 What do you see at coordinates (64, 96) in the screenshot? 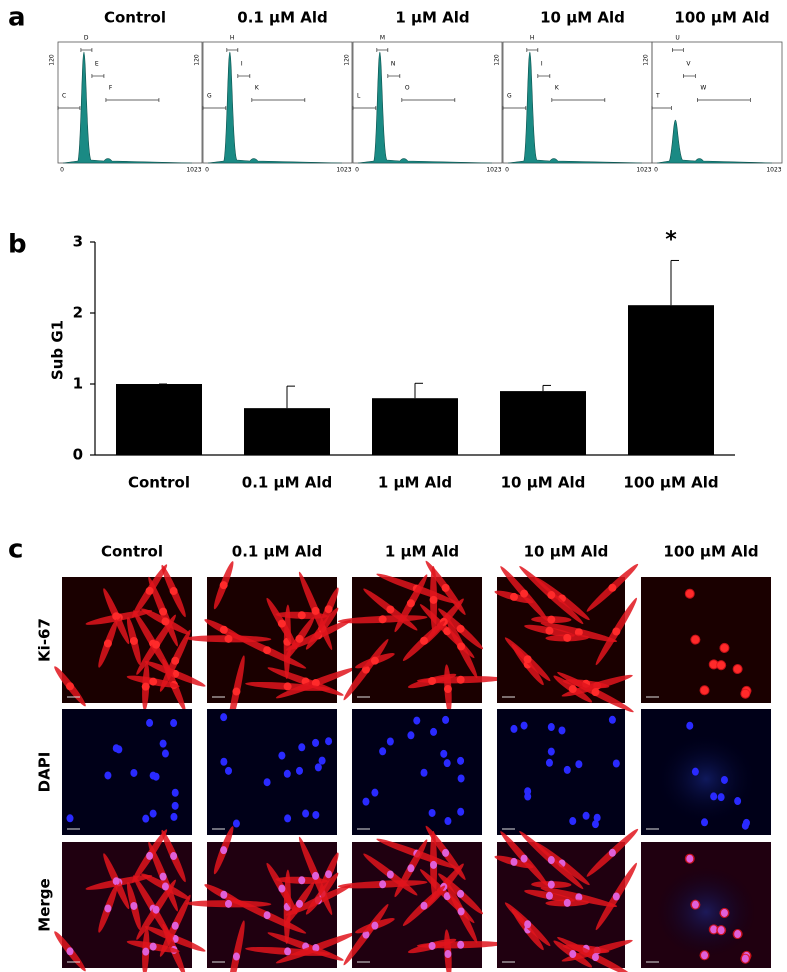
I see `gate-label: C` at bounding box center [64, 96].